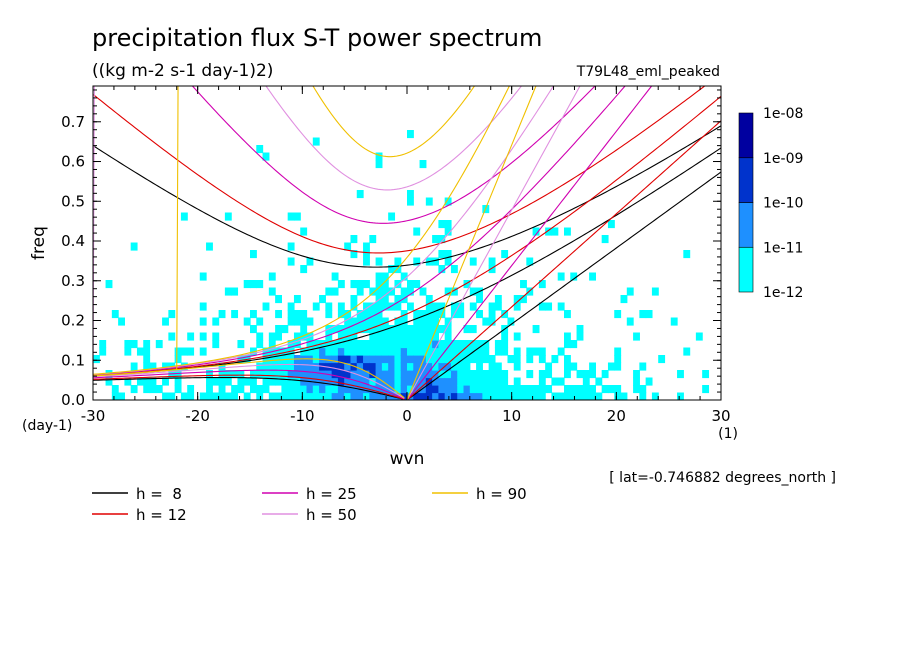 This screenshot has height=654, width=904. I want to click on legend-entry: h = 50, so click(331, 515).